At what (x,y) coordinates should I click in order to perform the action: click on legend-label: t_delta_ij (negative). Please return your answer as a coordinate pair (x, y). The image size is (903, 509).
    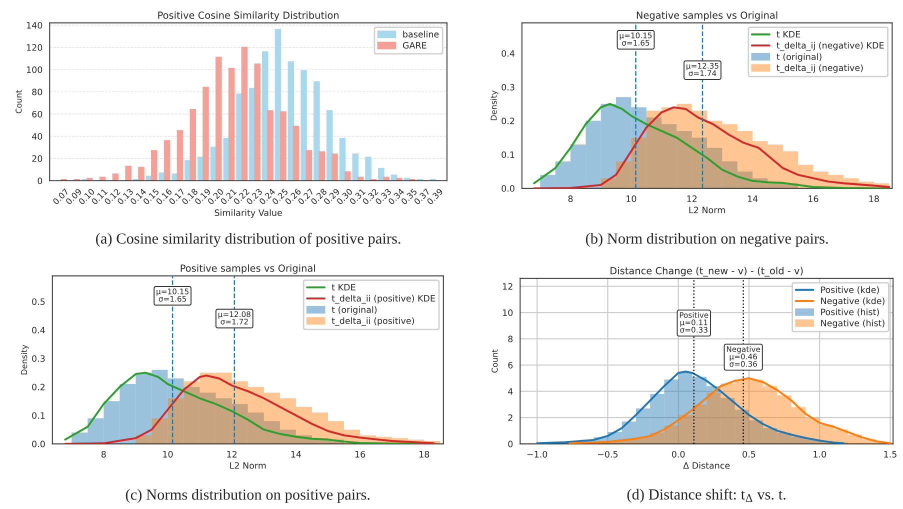
    Looking at the image, I should click on (819, 69).